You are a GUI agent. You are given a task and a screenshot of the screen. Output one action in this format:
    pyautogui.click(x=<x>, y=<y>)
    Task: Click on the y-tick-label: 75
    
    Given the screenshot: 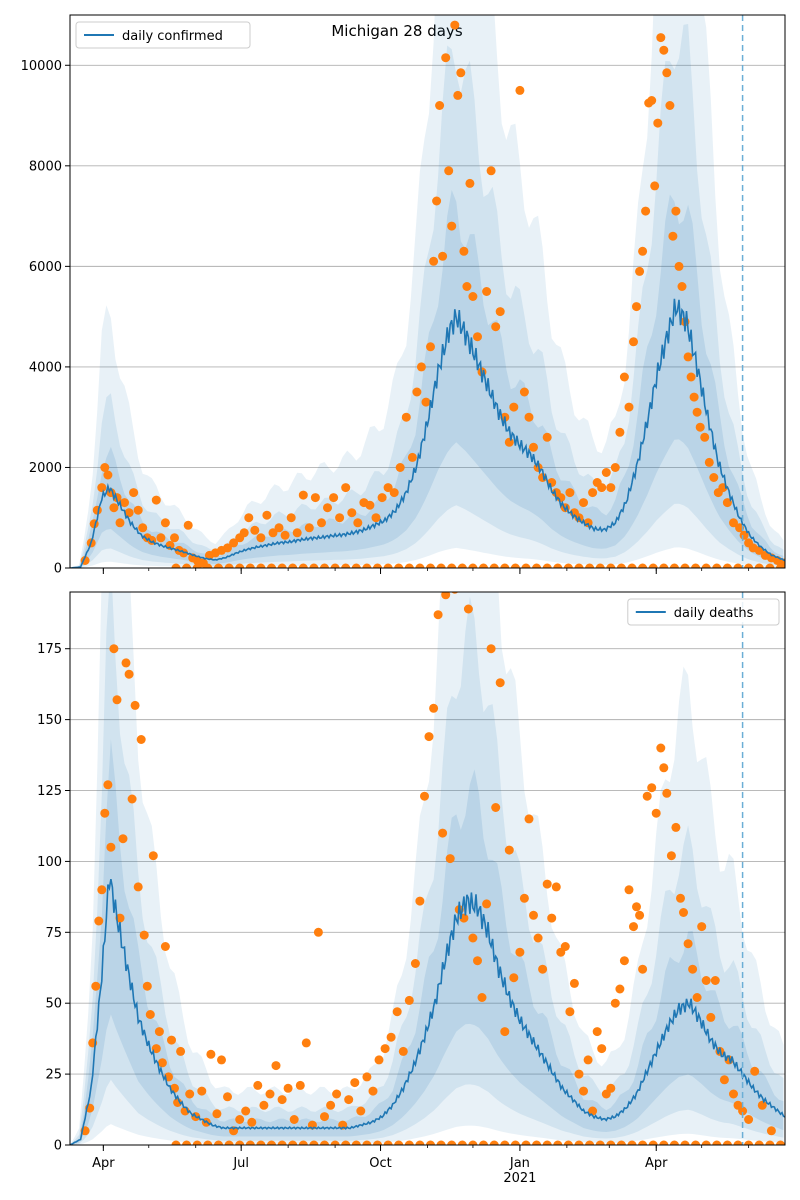 What is the action you would take?
    pyautogui.click(x=53, y=933)
    